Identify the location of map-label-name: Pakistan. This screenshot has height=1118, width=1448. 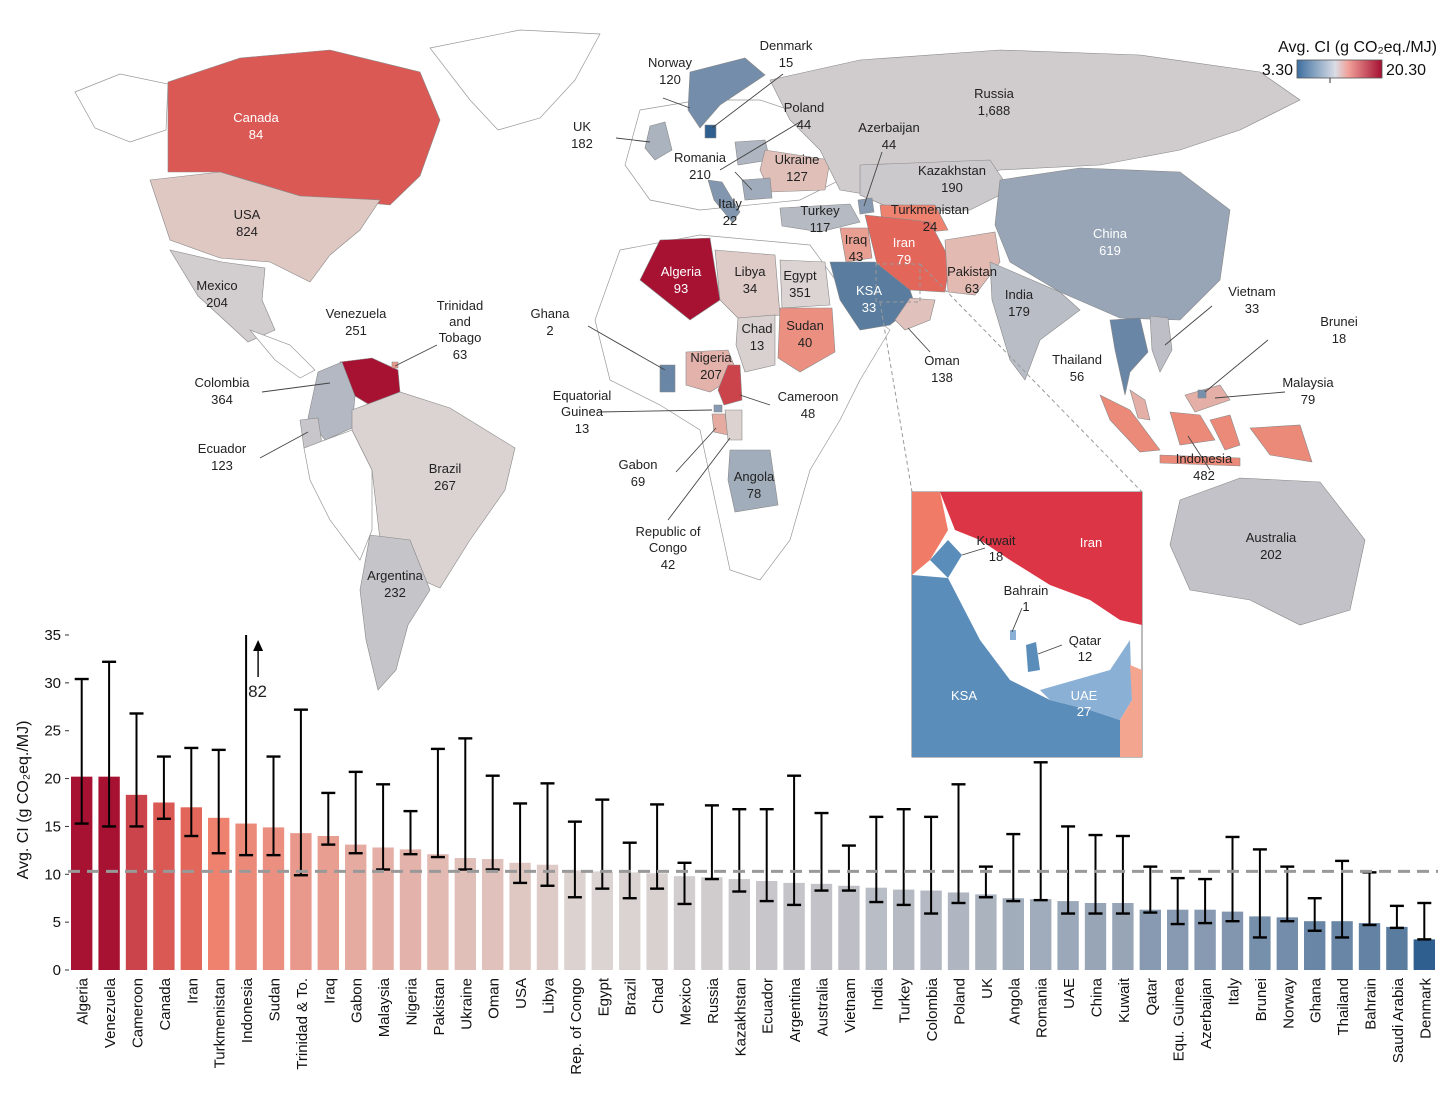
(972, 271).